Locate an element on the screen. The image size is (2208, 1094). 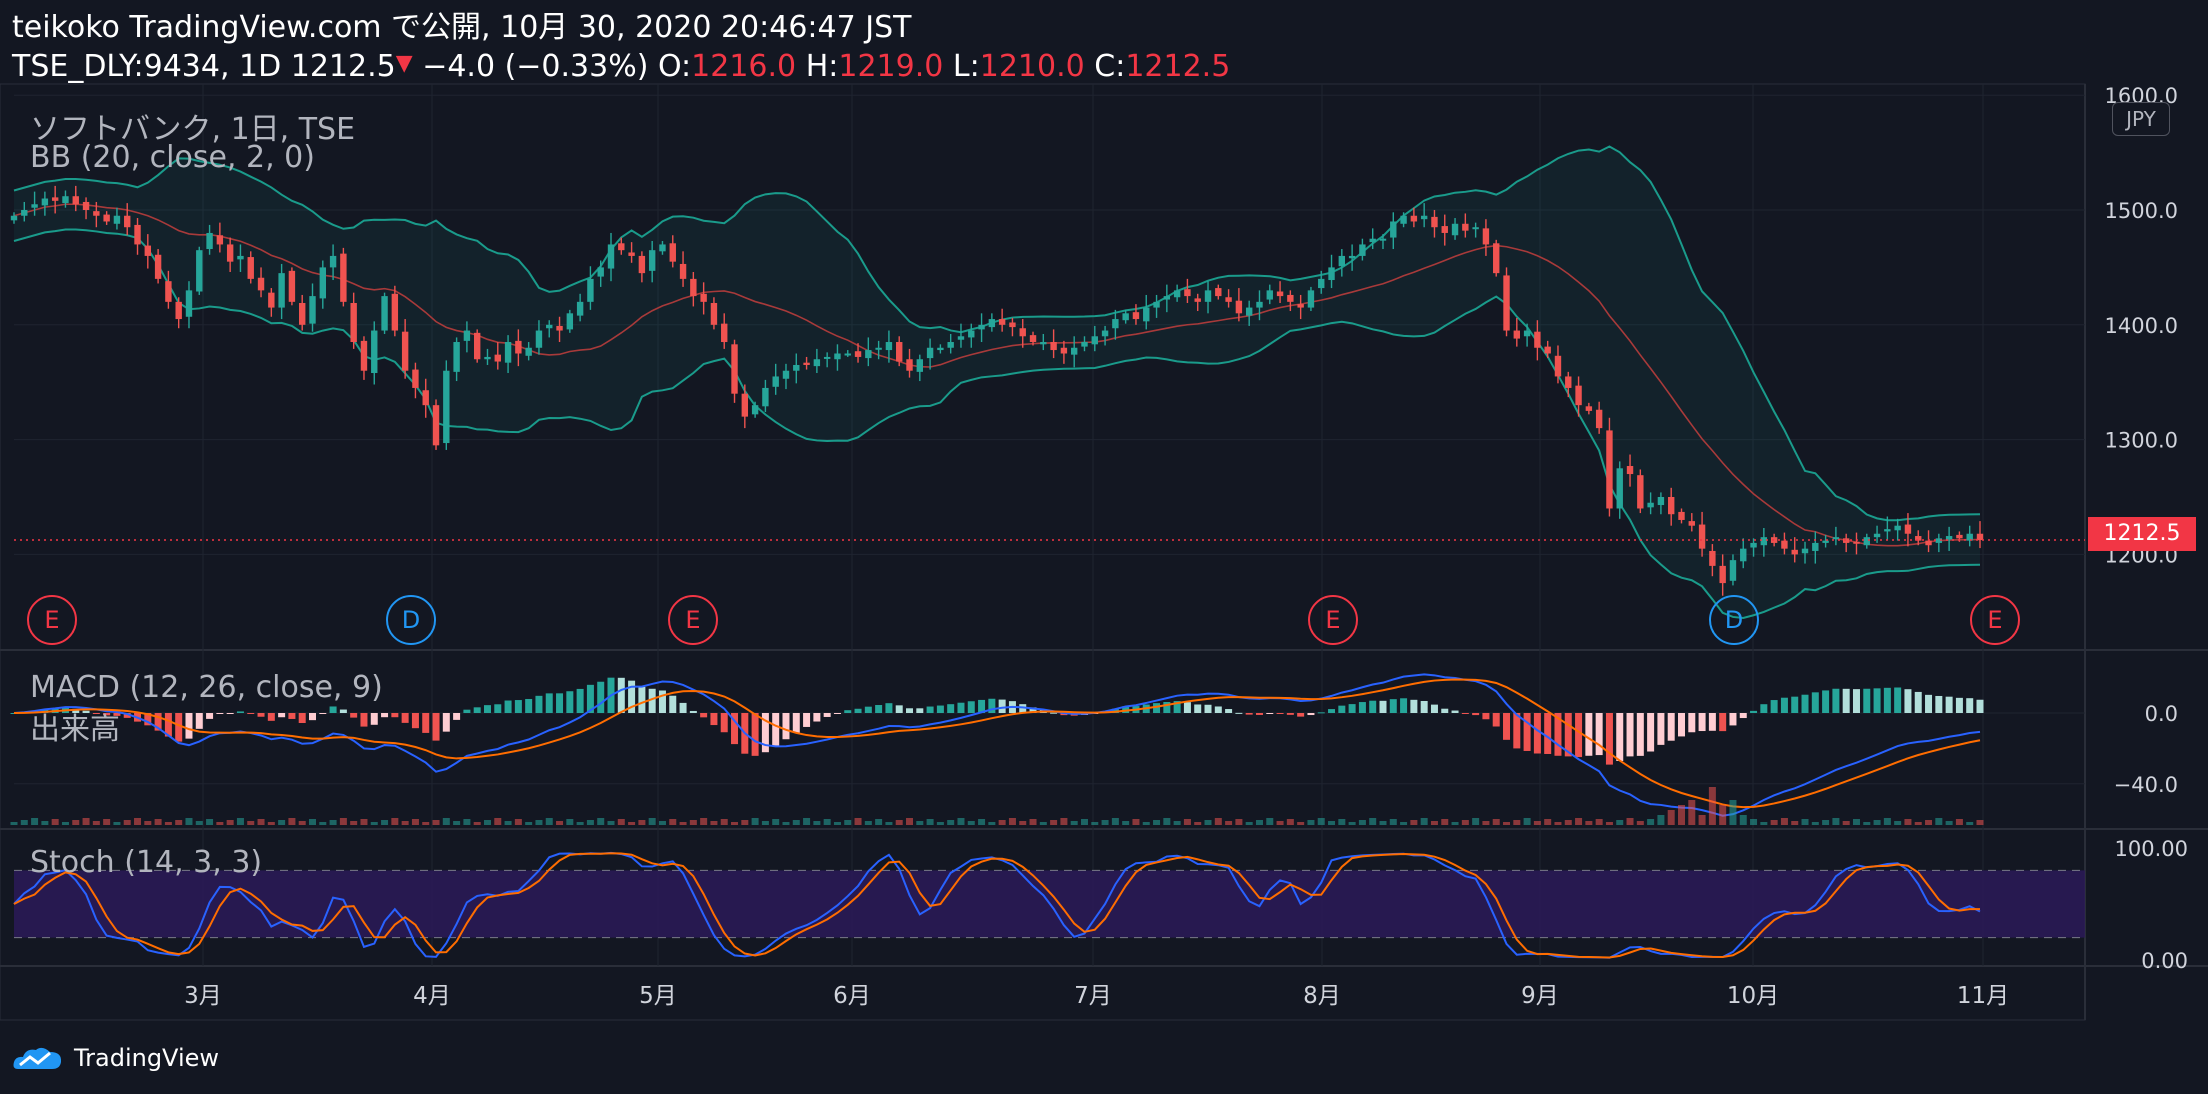
symbol-price: TSE_DLY:9434, 1D 1212.5 is located at coordinates (204, 66).